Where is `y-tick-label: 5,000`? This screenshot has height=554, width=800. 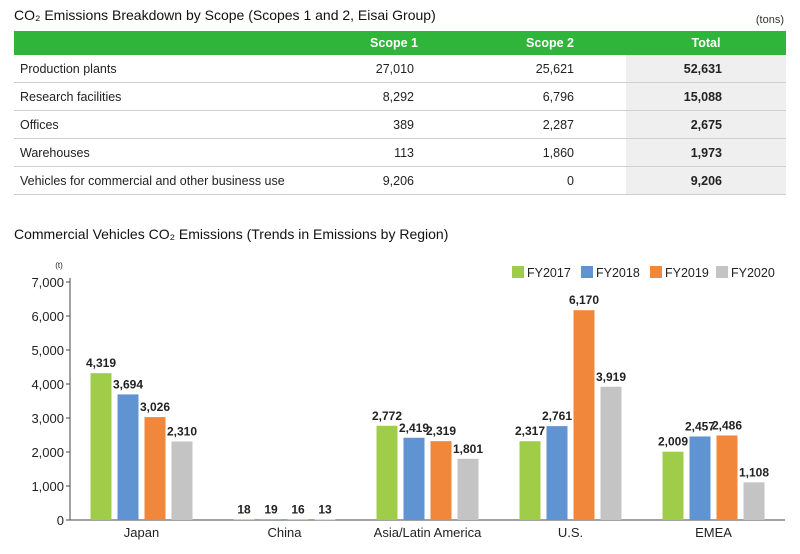
y-tick-label: 5,000 is located at coordinates (47, 350).